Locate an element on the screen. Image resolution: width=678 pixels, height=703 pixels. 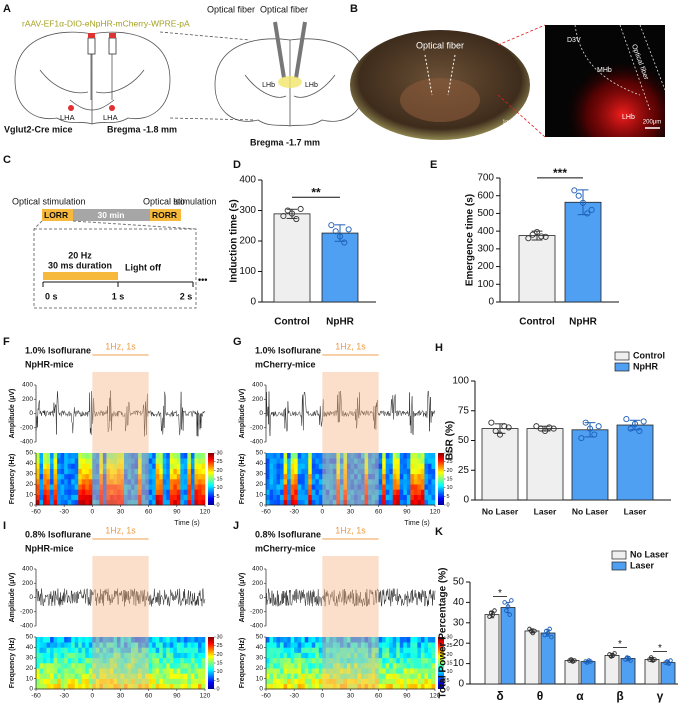
freq-tick-label: 10 is located at coordinates (260, 678).